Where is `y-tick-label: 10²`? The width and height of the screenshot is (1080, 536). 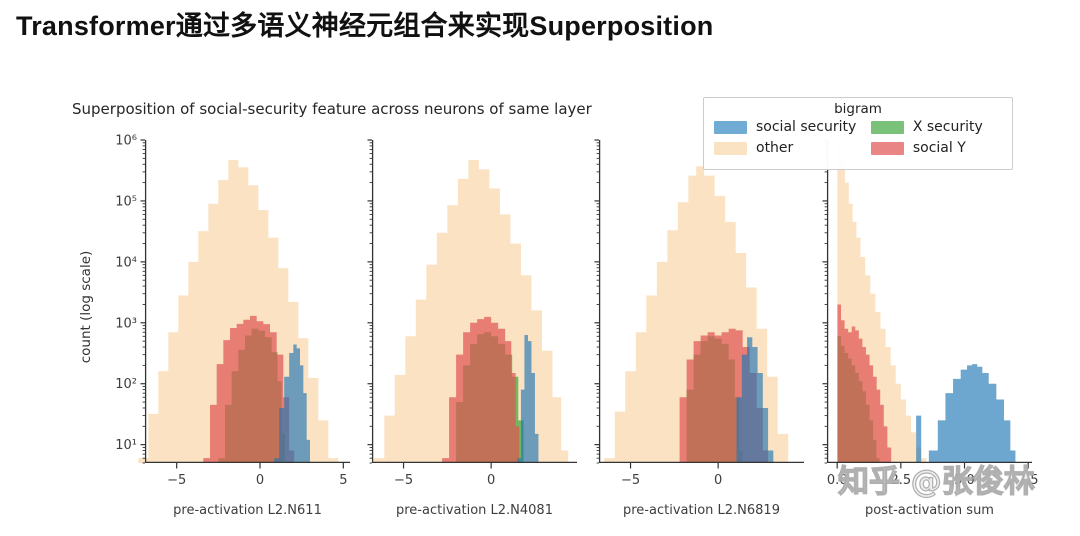 y-tick-label: 10² is located at coordinates (126, 384).